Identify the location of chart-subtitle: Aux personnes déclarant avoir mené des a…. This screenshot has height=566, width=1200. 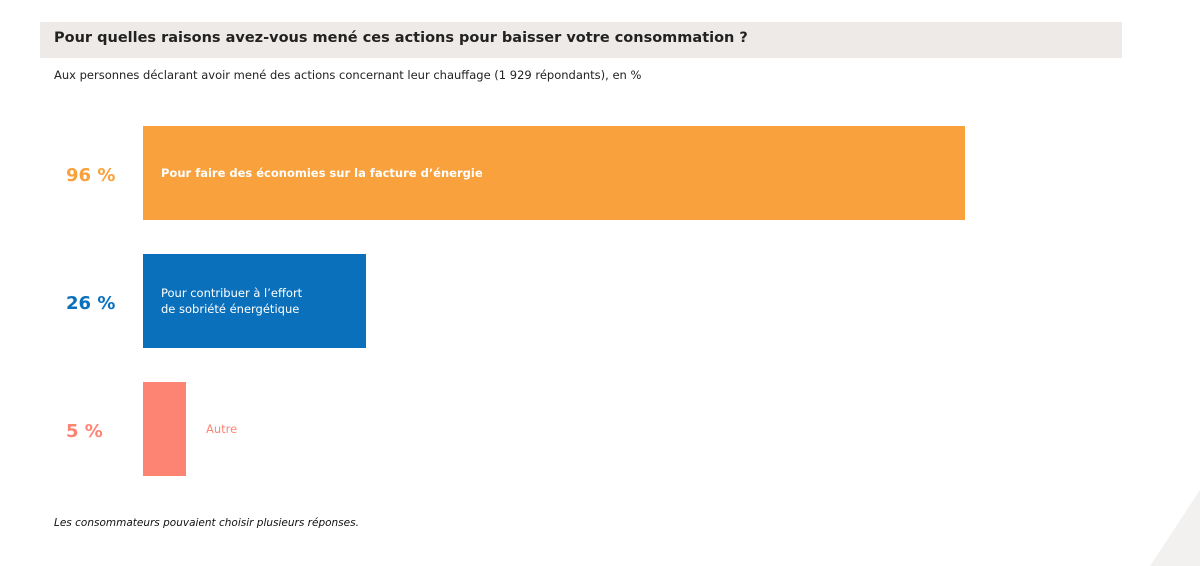
(348, 75).